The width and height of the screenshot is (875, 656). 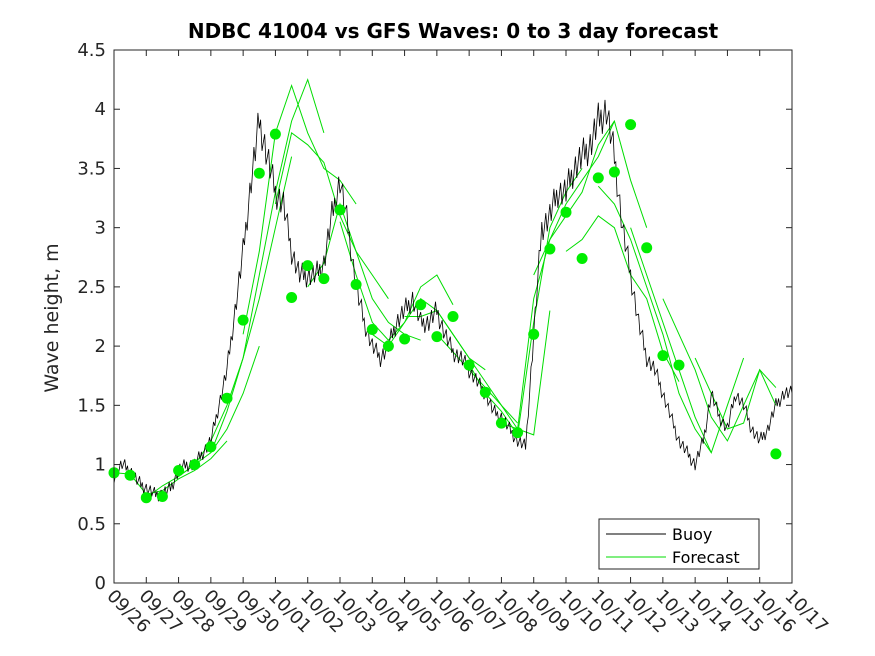 I want to click on y-axis-label: Wave height, m, so click(x=52, y=317).